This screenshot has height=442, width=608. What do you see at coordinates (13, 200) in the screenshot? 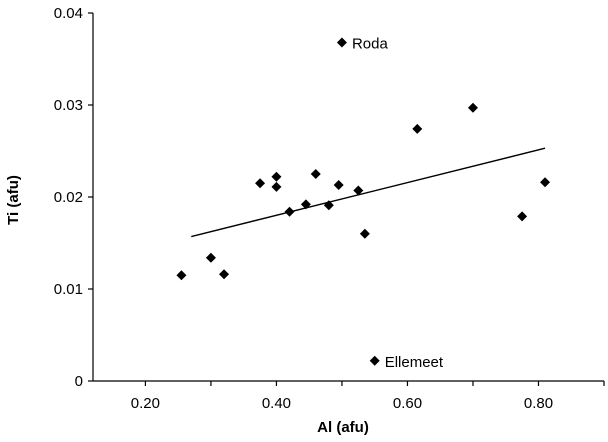
I see `y-axis-title: Ti (afu)` at bounding box center [13, 200].